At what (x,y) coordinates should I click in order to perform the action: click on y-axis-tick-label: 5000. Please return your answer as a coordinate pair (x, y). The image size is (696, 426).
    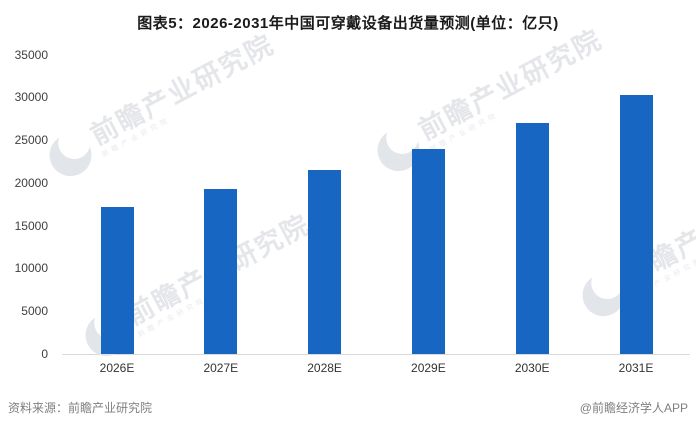
    Looking at the image, I should click on (34, 311).